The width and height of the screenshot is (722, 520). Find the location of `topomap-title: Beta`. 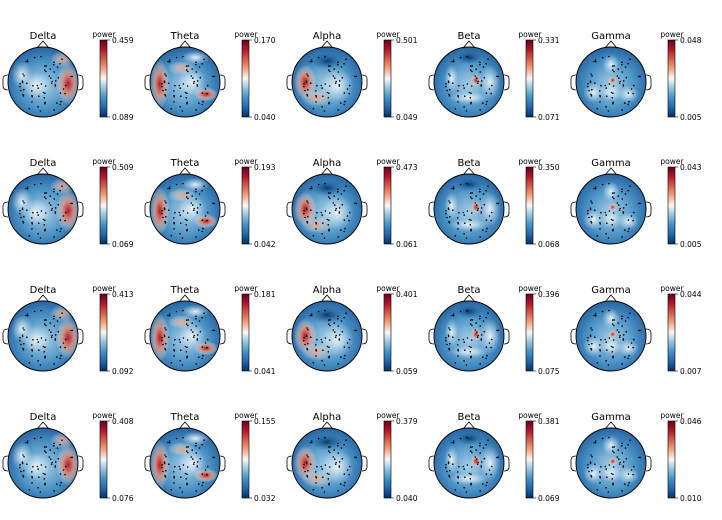

topomap-title: Beta is located at coordinates (468, 290).